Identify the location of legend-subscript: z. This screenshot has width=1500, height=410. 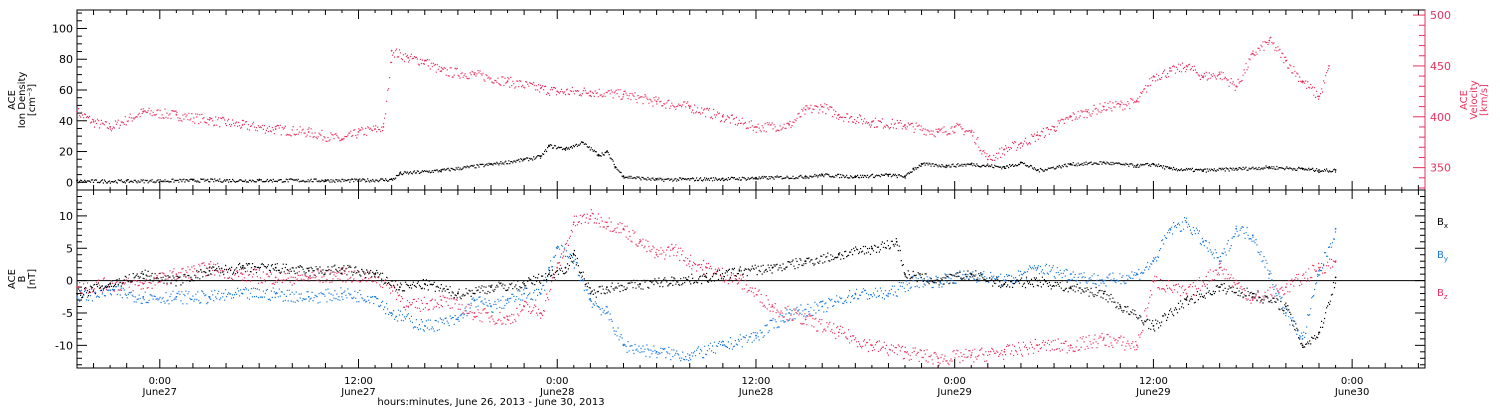
(1446, 297).